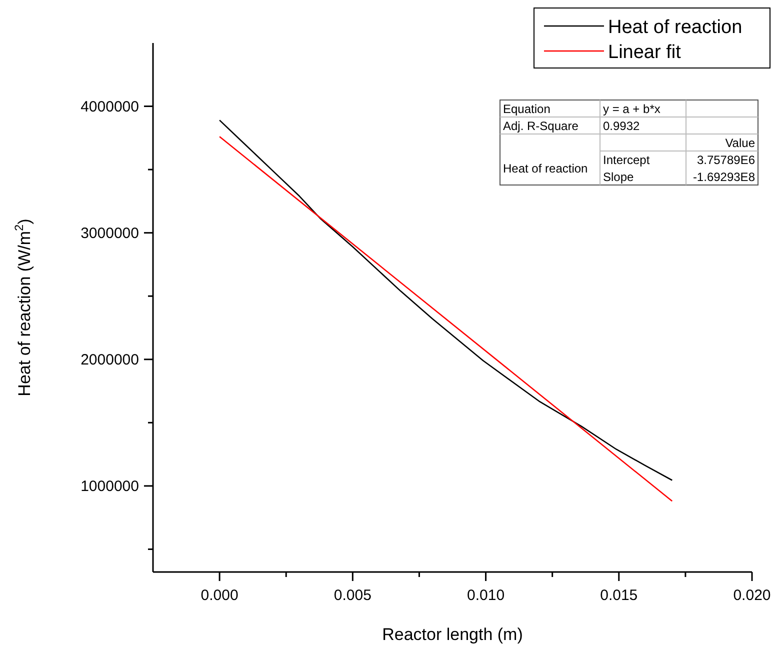 Image resolution: width=784 pixels, height=656 pixels. What do you see at coordinates (486, 595) in the screenshot?
I see `x-tick-label: 0.010` at bounding box center [486, 595].